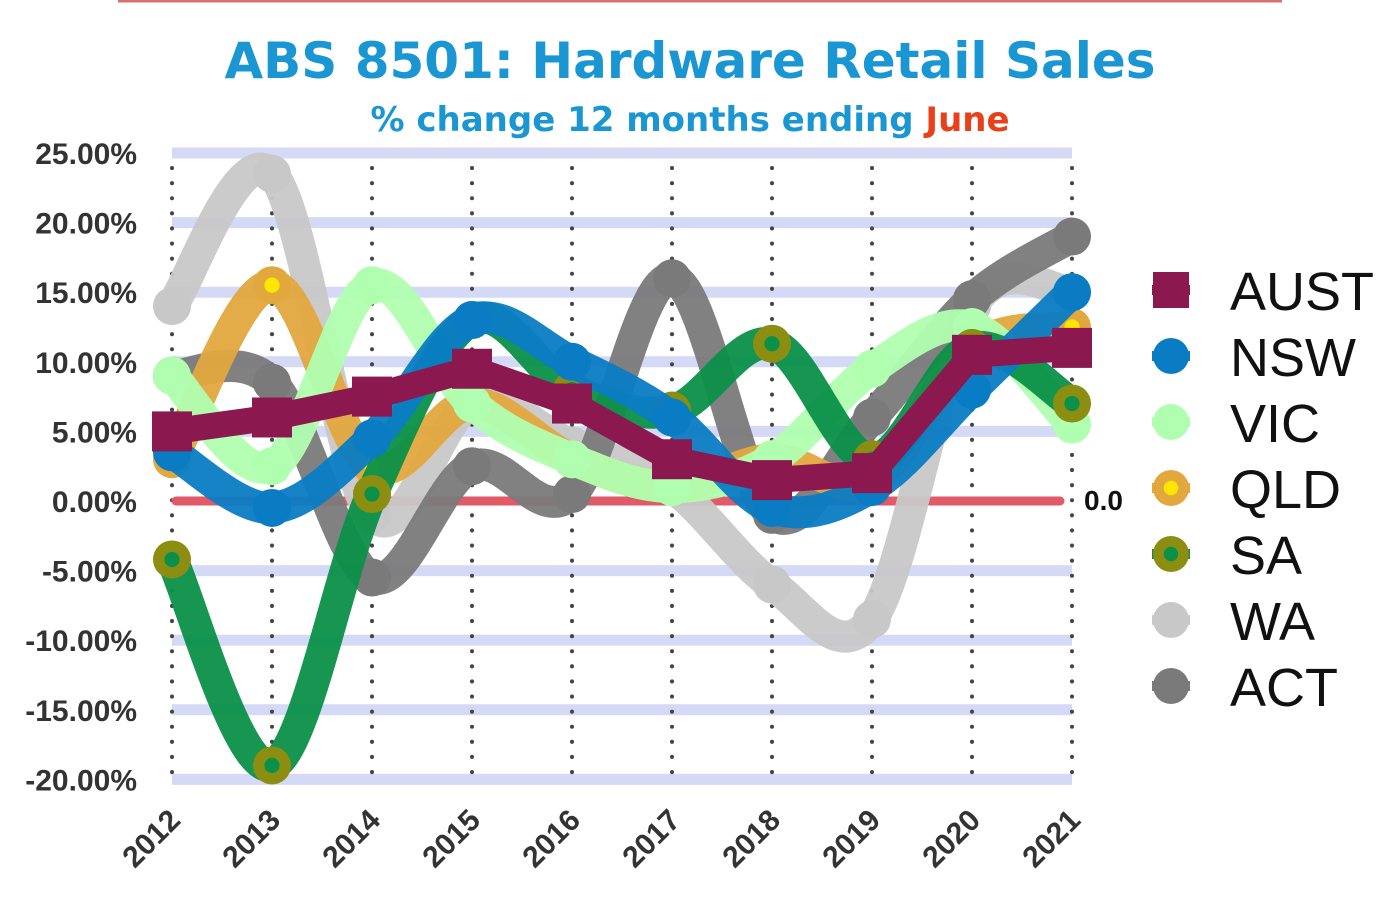 This screenshot has height=924, width=1400. I want to click on act-legend-marker, so click(1171, 686).